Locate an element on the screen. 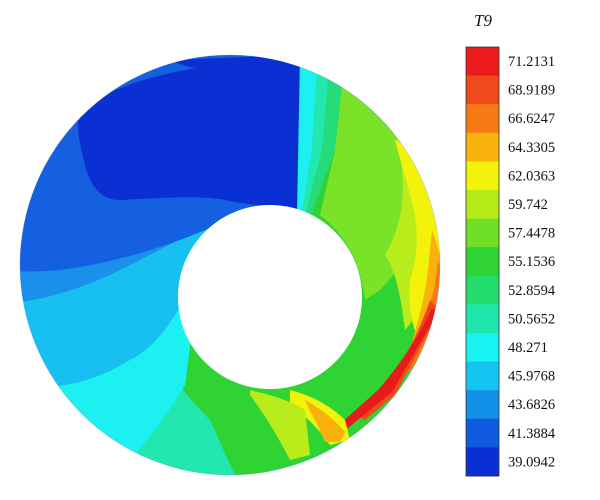  legend-label: 62.0363 is located at coordinates (531, 176).